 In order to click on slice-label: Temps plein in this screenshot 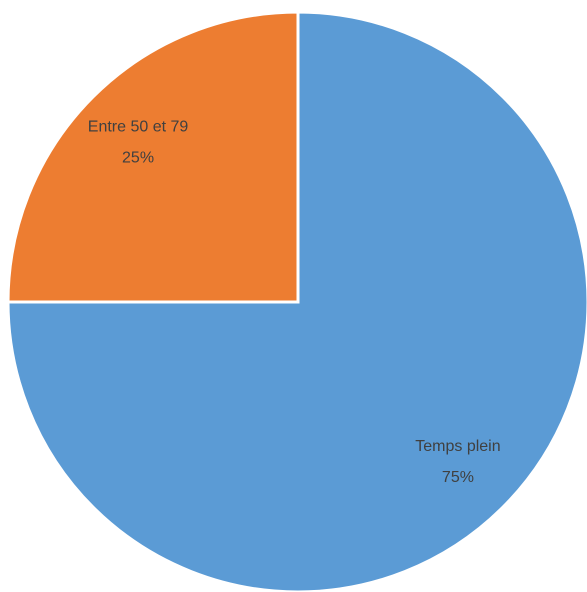, I will do `click(457, 446)`.